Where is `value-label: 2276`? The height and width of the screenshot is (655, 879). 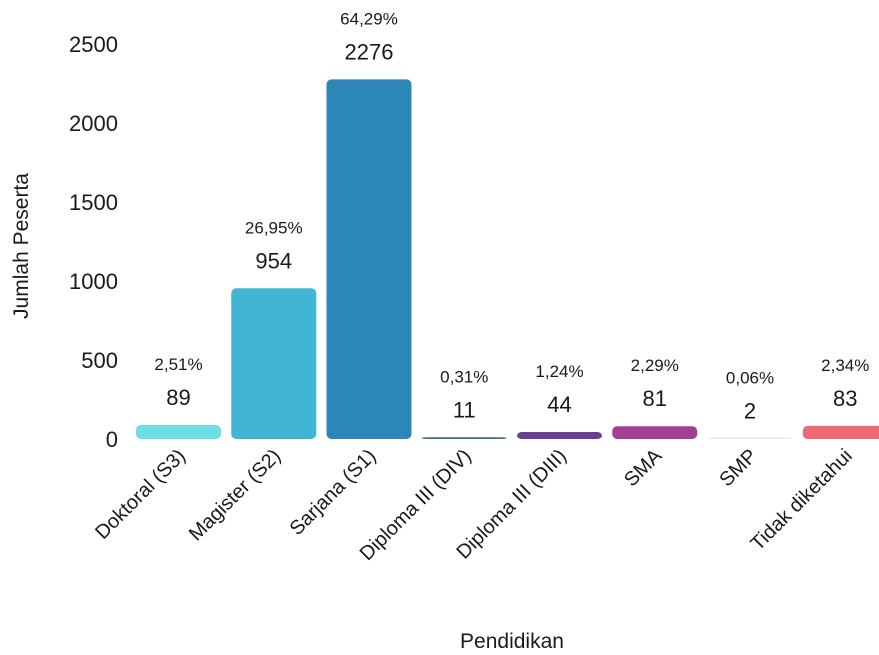 value-label: 2276 is located at coordinates (369, 51).